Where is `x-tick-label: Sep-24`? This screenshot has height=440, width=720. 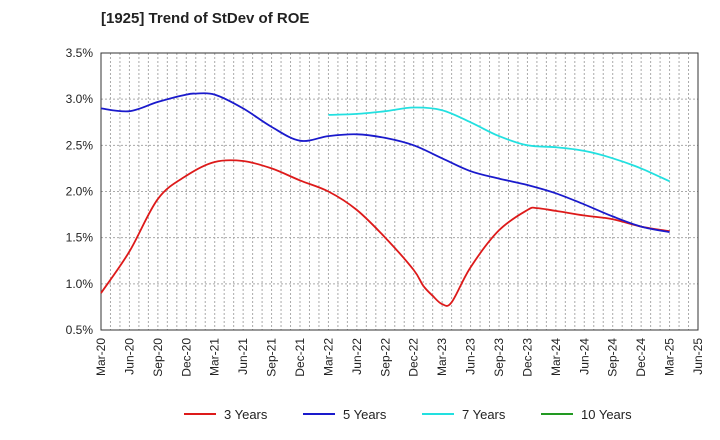 x-tick-label: Sep-24 is located at coordinates (613, 357).